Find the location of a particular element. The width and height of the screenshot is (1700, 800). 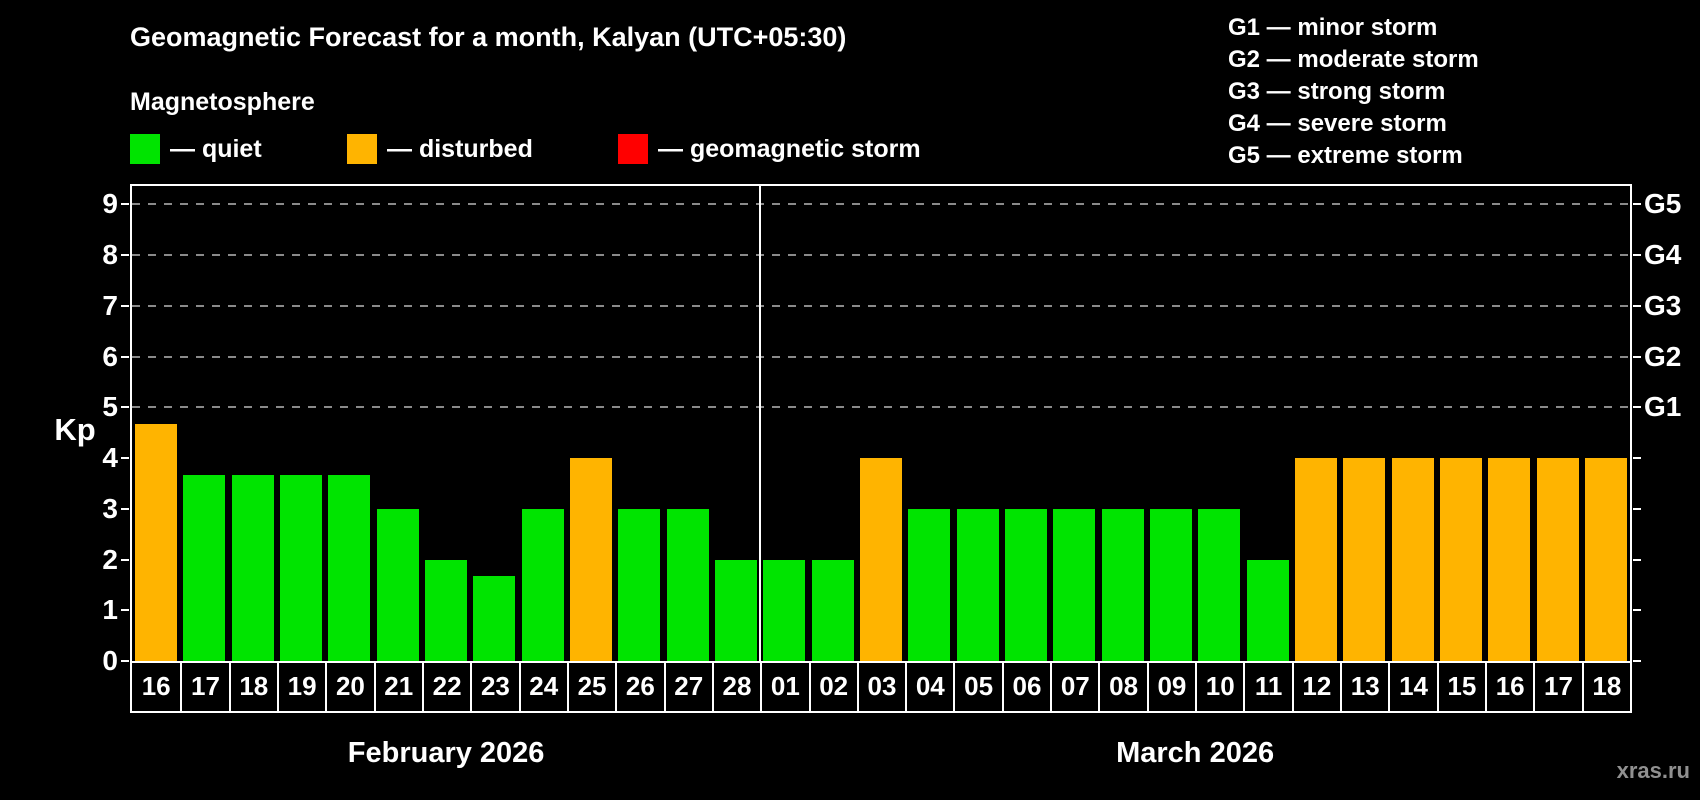

day-label: 13 is located at coordinates (1364, 687).